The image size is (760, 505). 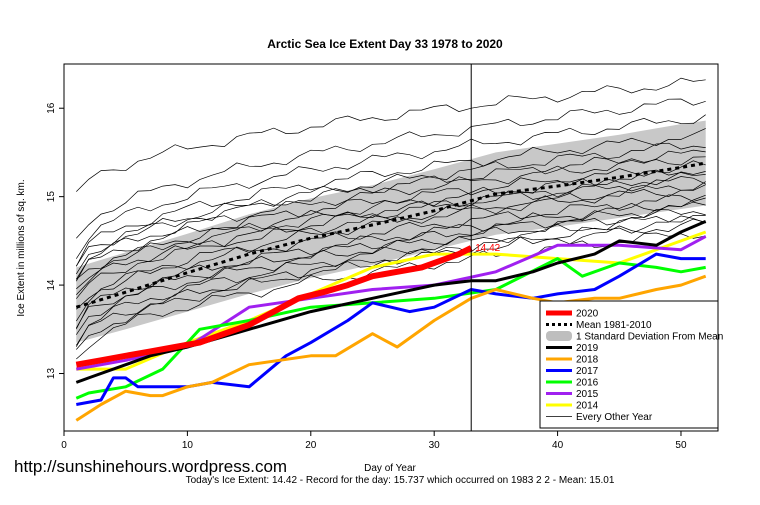 What do you see at coordinates (51, 108) in the screenshot?
I see `y-tick-label: 16` at bounding box center [51, 108].